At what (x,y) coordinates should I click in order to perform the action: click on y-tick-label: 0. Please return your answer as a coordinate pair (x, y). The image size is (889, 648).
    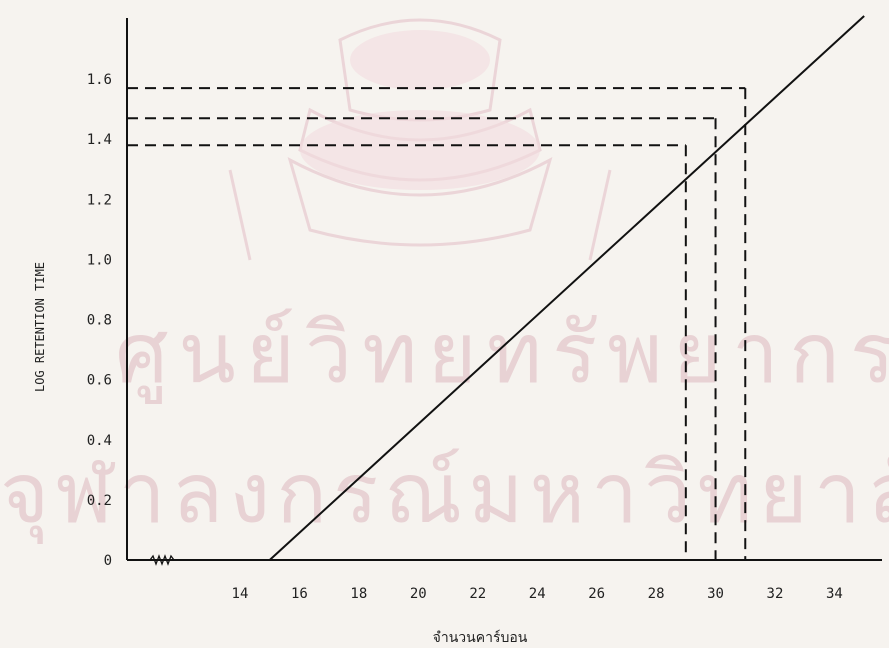
    Looking at the image, I should click on (108, 561).